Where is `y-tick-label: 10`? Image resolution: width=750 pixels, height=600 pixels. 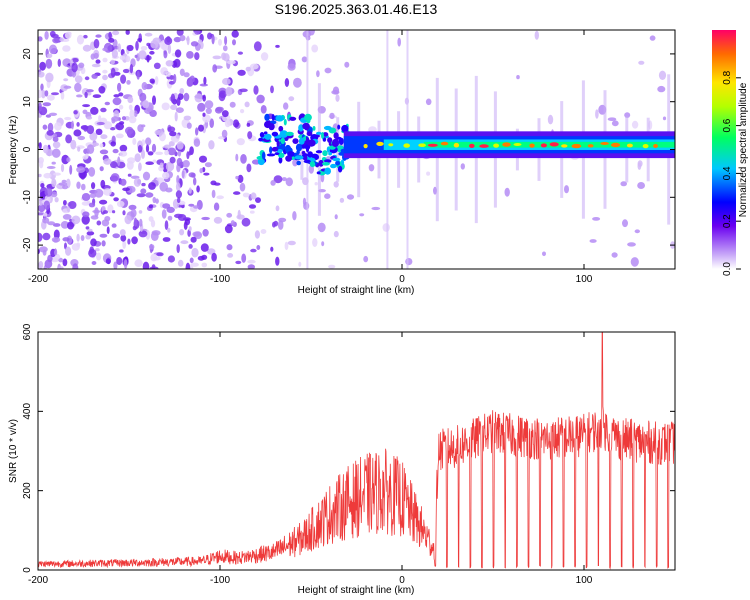 y-tick-label: 10 is located at coordinates (27, 102).